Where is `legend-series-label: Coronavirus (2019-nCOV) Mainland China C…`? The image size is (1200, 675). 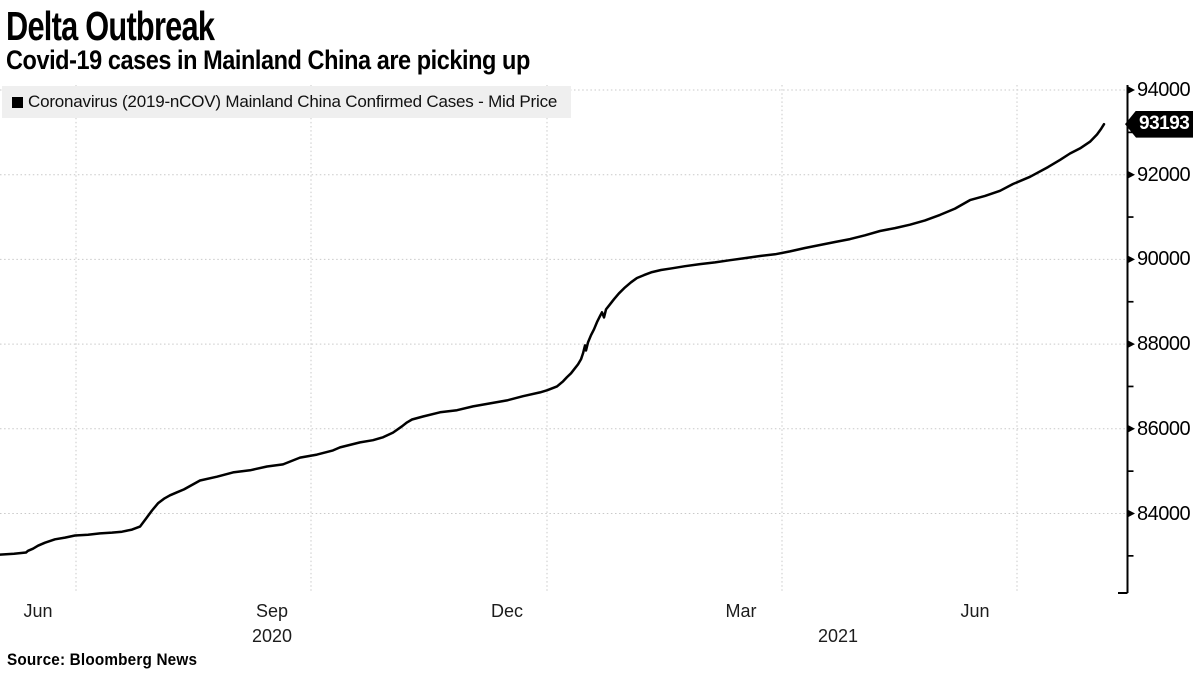 legend-series-label: Coronavirus (2019-nCOV) Mainland China C… is located at coordinates (293, 101).